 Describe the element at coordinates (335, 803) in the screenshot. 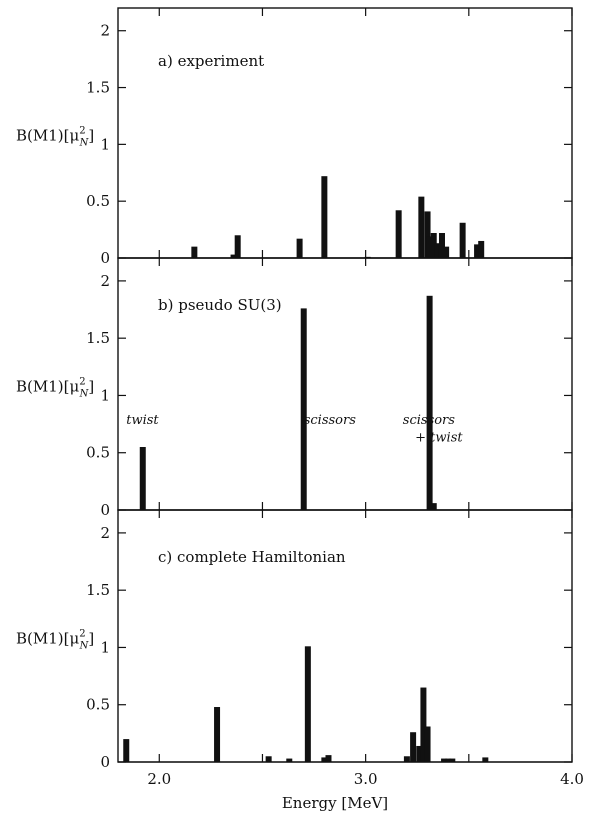

I see `x-axis-label: Energy [MeV]` at that location.